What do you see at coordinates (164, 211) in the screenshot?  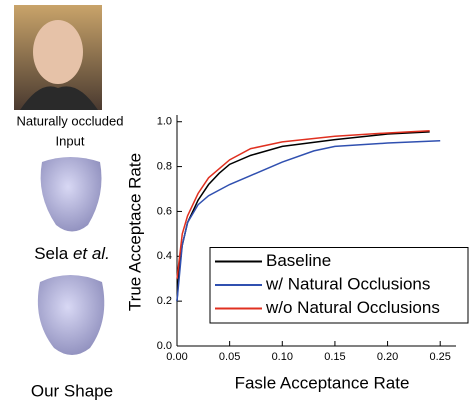 I see `y-tick-label: 0.6` at bounding box center [164, 211].